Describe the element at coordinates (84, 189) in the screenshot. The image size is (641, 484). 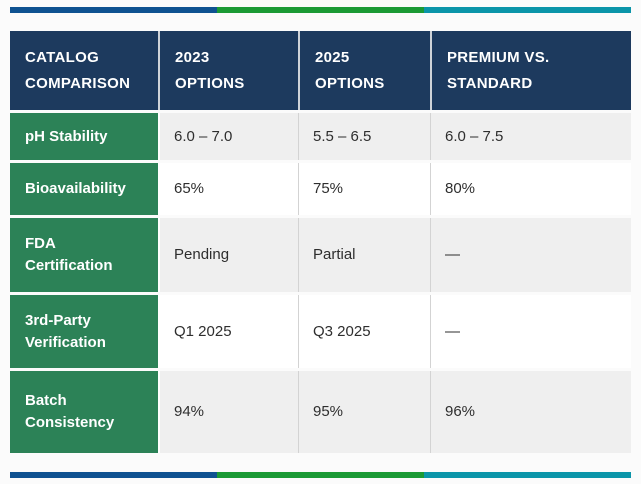
I see `row-label-cell: Bioavailability` at that location.